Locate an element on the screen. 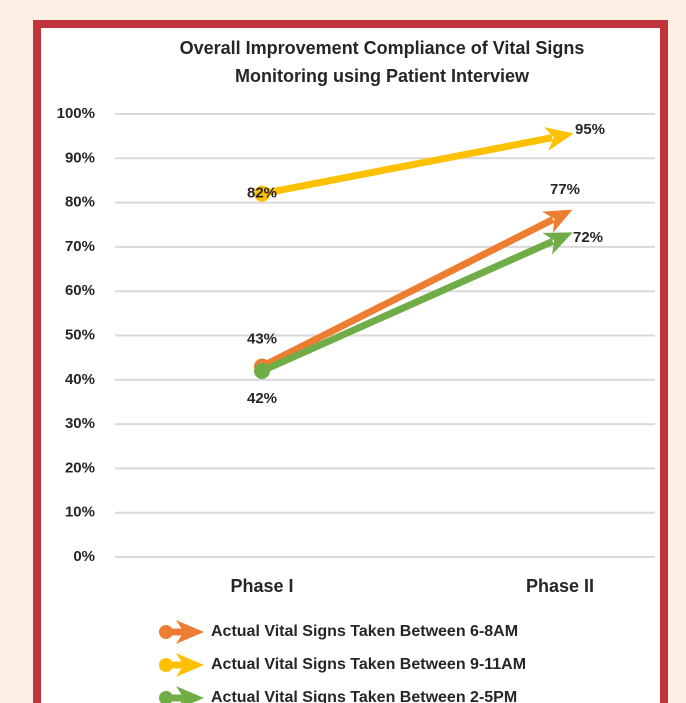 Image resolution: width=686 pixels, height=703 pixels. data-label: 43% is located at coordinates (262, 338).